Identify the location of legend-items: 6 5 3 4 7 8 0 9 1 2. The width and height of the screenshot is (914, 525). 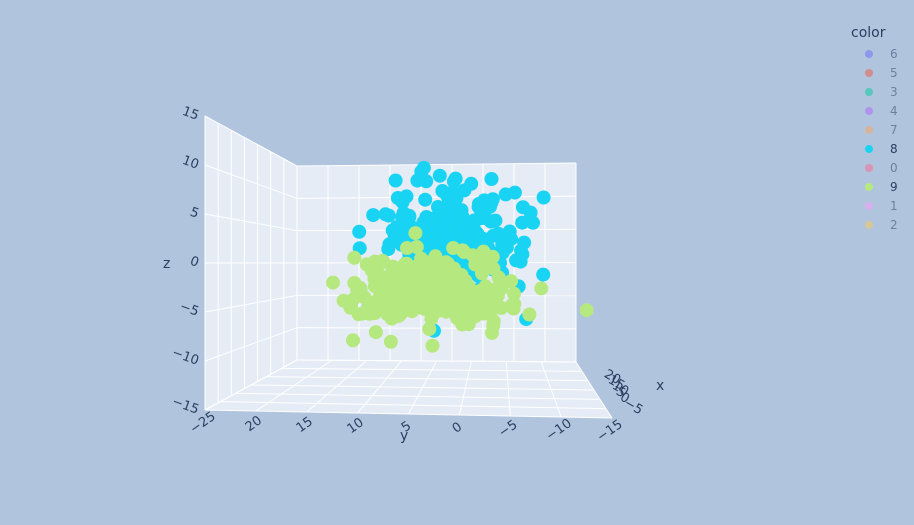
(880, 139).